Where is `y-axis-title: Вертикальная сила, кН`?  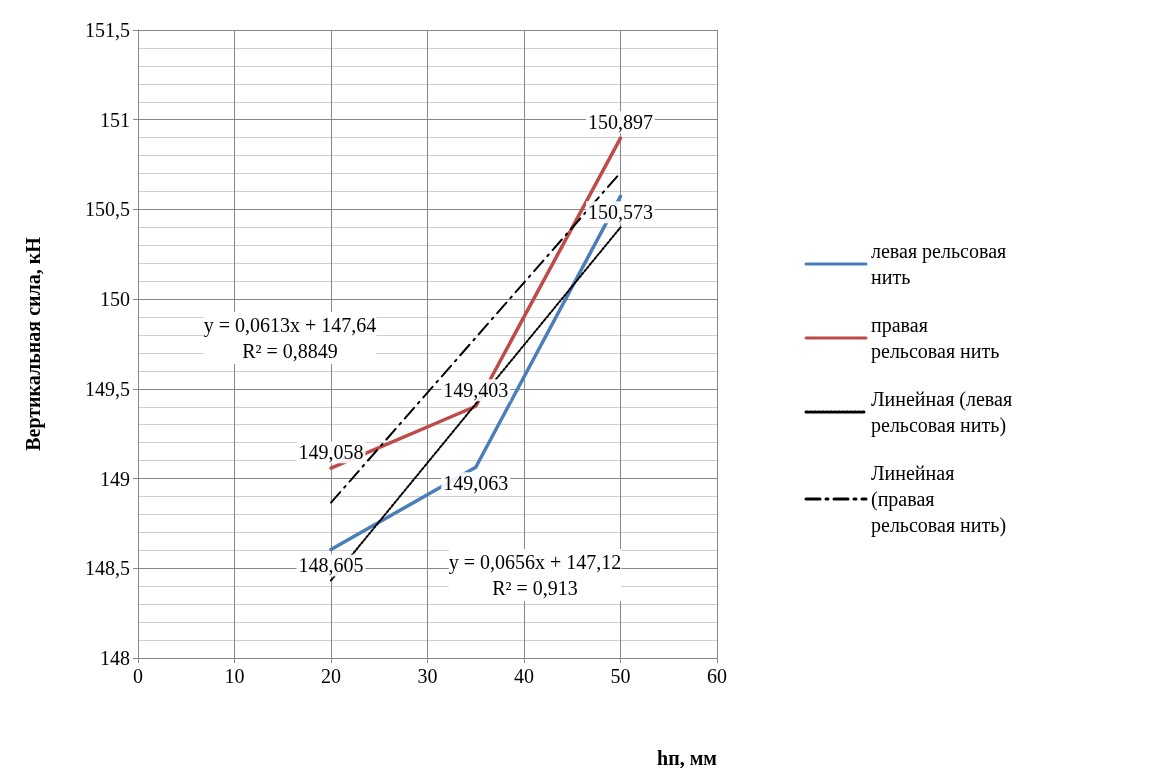
y-axis-title: Вертикальная сила, кН is located at coordinates (33, 343).